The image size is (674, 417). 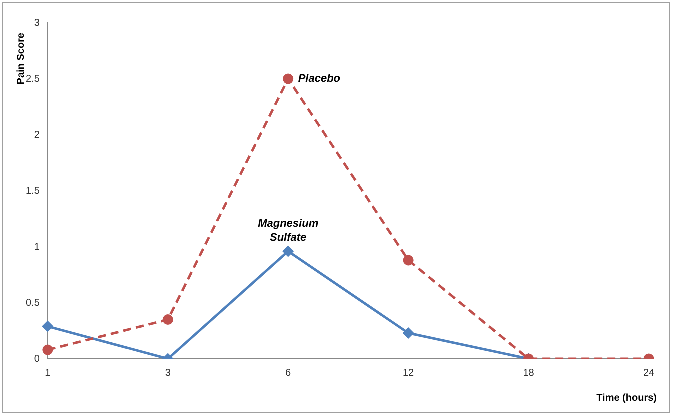 I want to click on x-tick-label: 6, so click(x=289, y=373).